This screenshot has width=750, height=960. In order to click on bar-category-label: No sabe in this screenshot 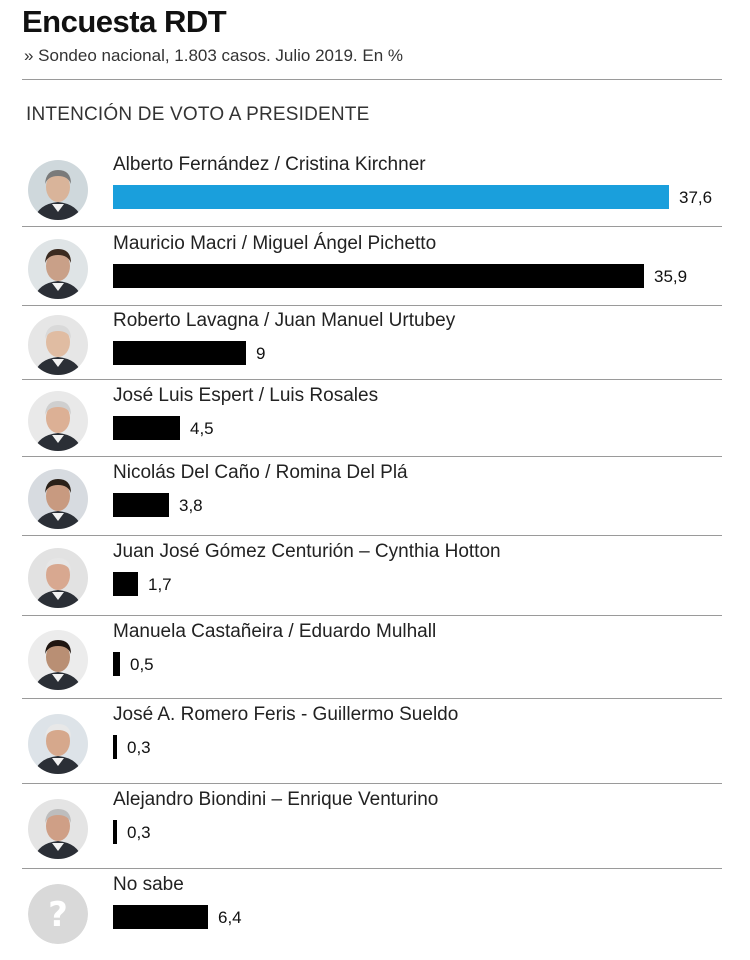, I will do `click(148, 884)`.